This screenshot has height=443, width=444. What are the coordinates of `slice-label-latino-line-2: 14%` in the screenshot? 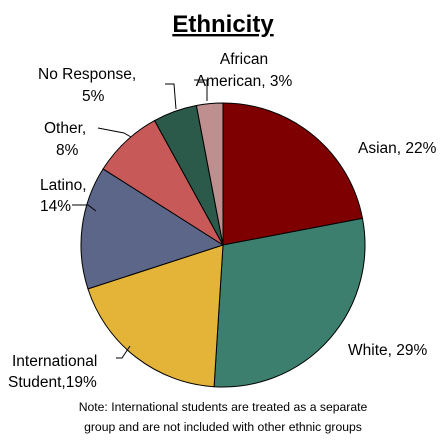 It's located at (55, 206).